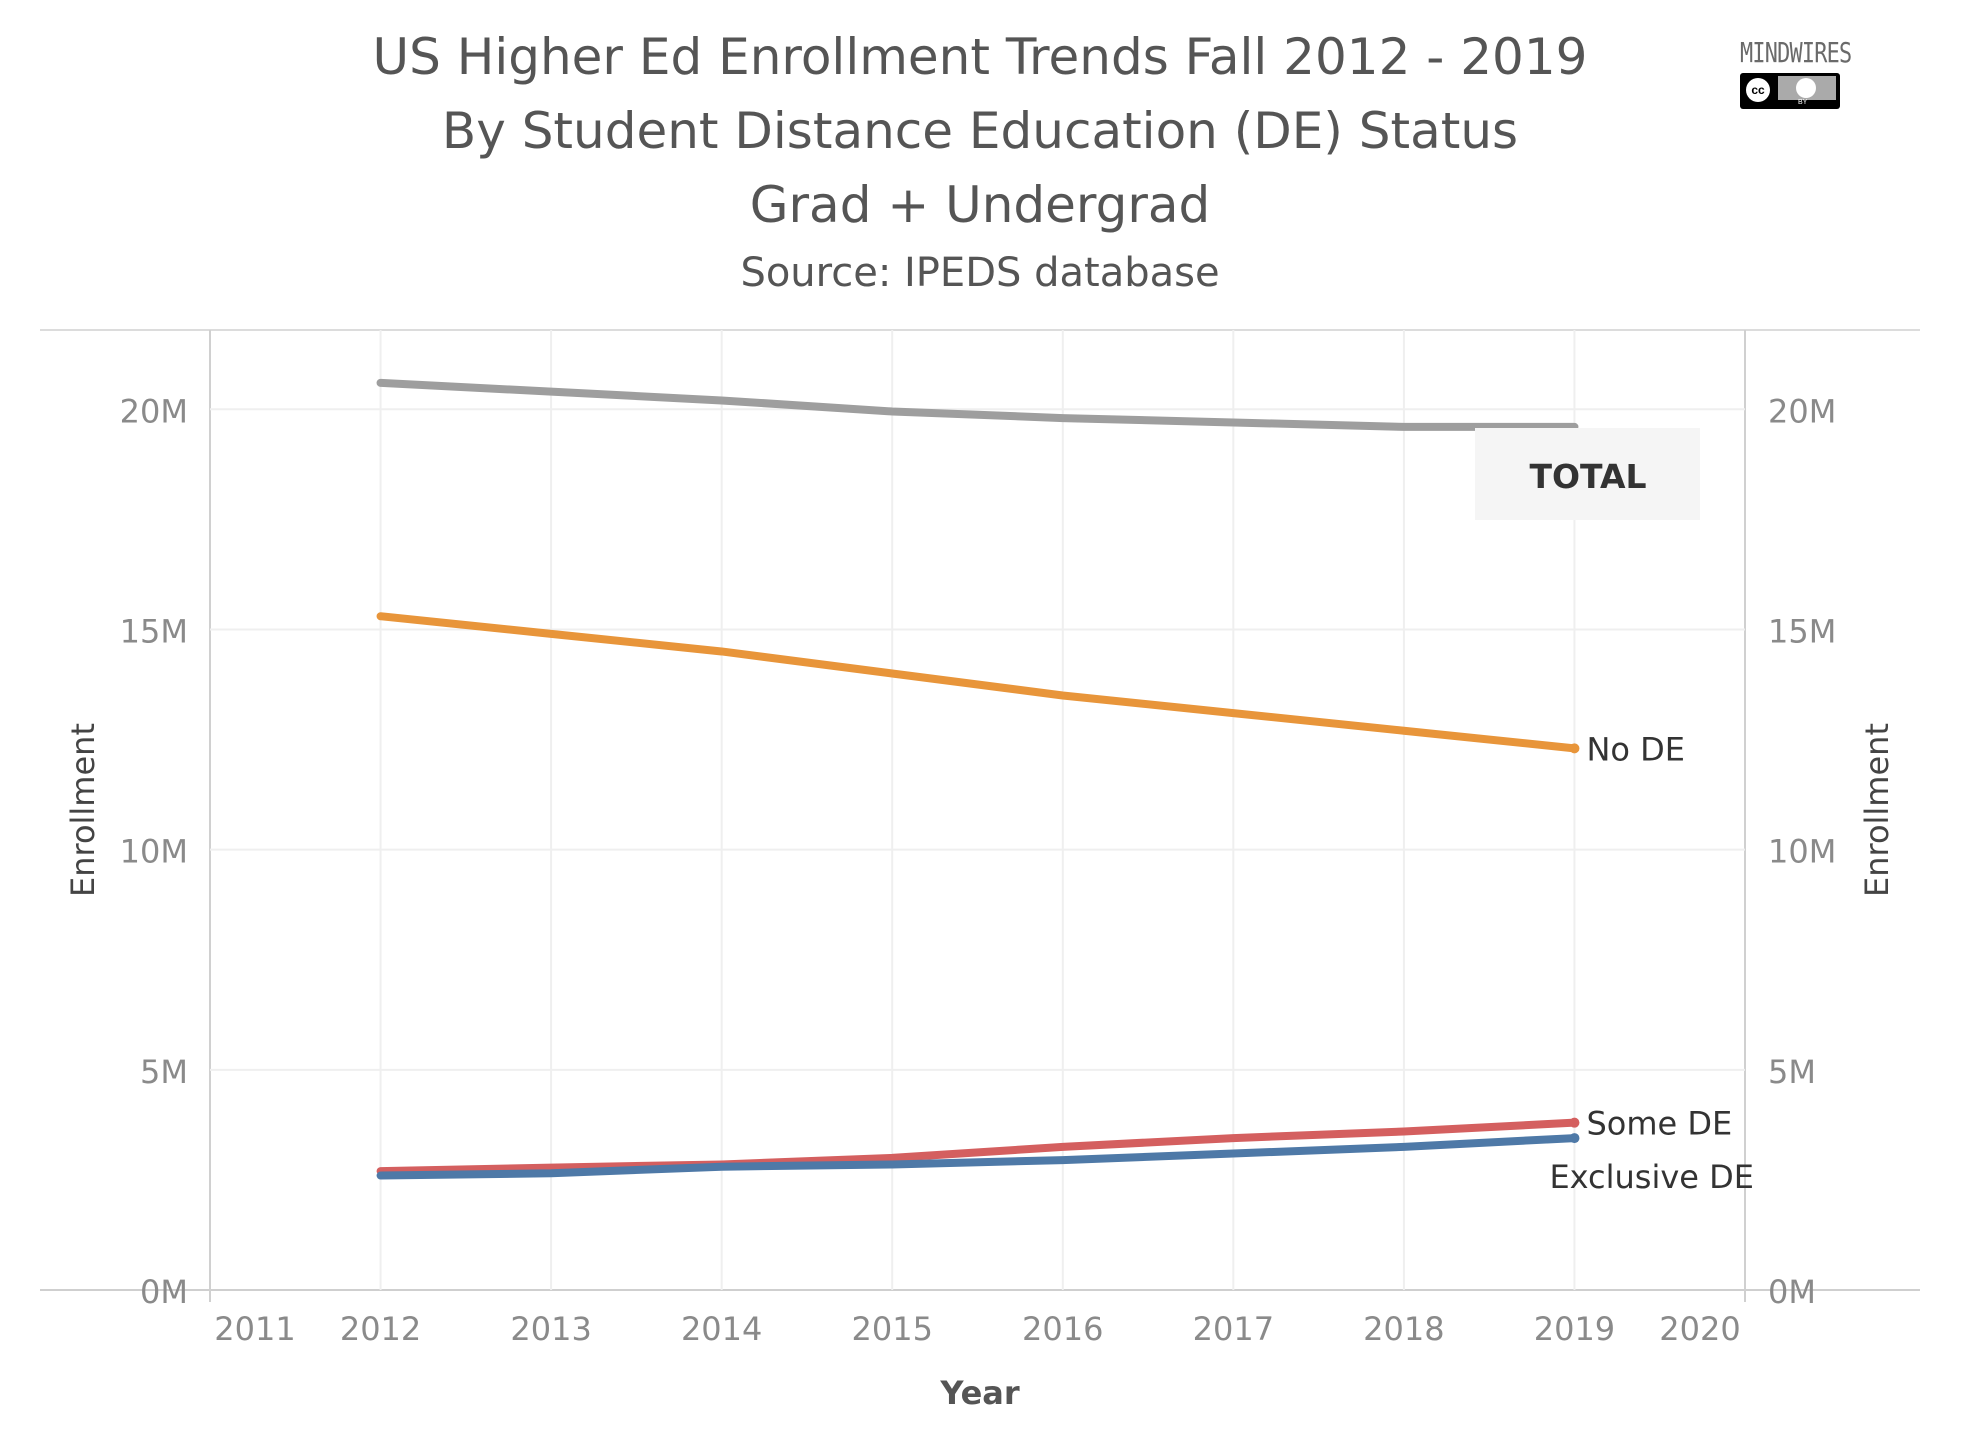 This screenshot has width=1980, height=1434. Describe the element at coordinates (83, 810) in the screenshot. I see `y-axis-title-left: Enrollment` at that location.